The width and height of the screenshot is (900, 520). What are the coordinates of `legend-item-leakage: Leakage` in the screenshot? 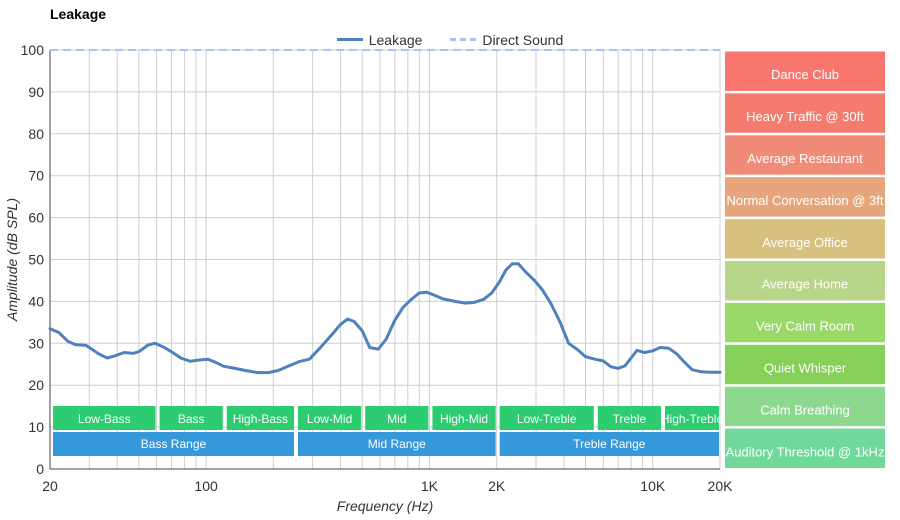 It's located at (379, 39).